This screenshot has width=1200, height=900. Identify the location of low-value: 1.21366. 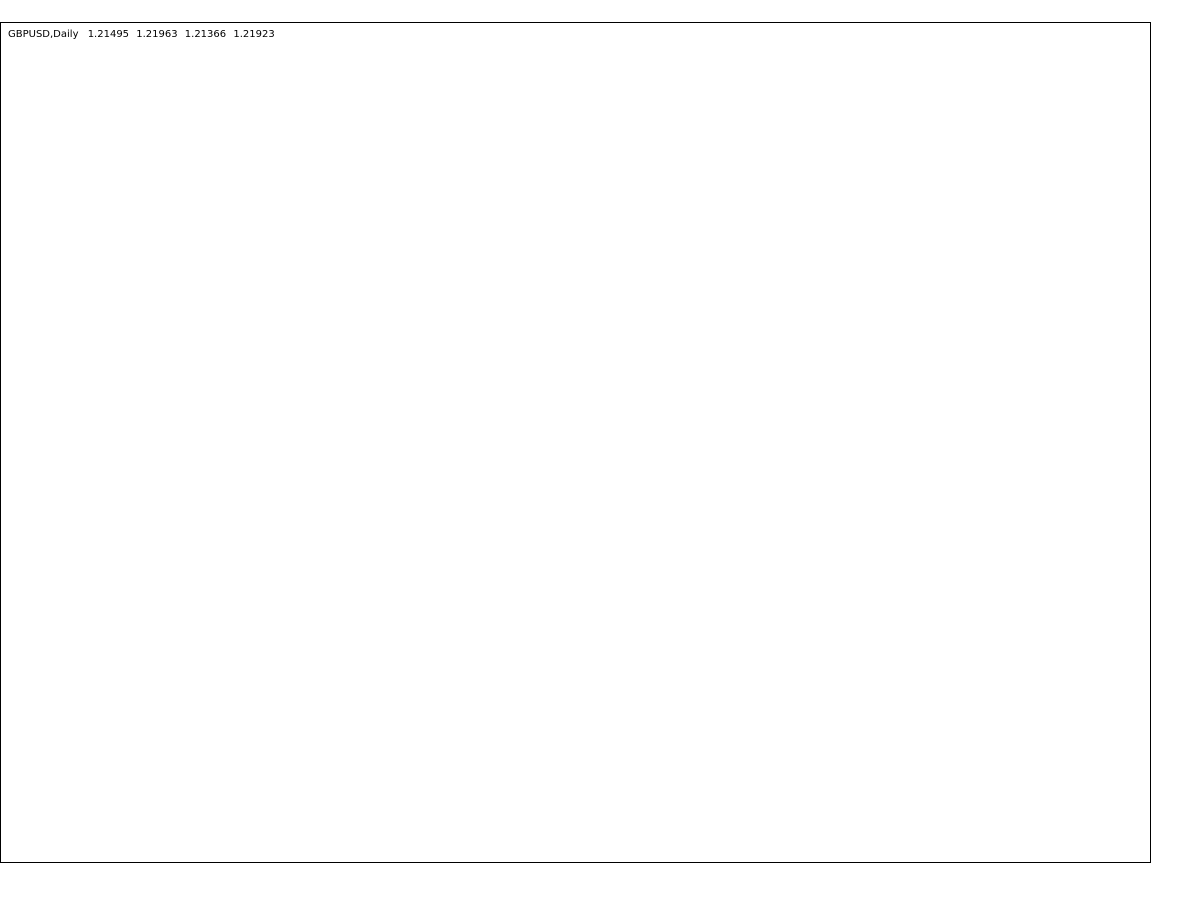
(205, 34).